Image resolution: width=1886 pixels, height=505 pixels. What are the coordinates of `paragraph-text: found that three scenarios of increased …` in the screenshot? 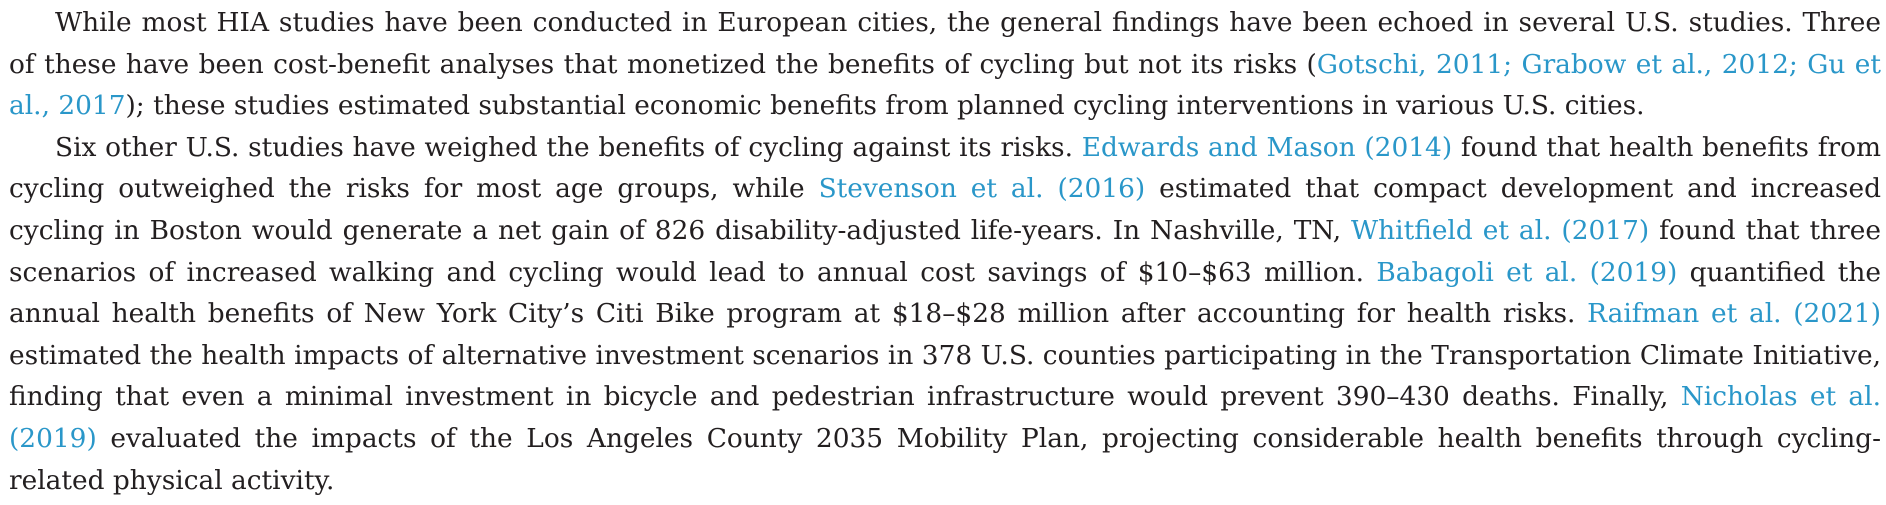 It's located at (945, 251).